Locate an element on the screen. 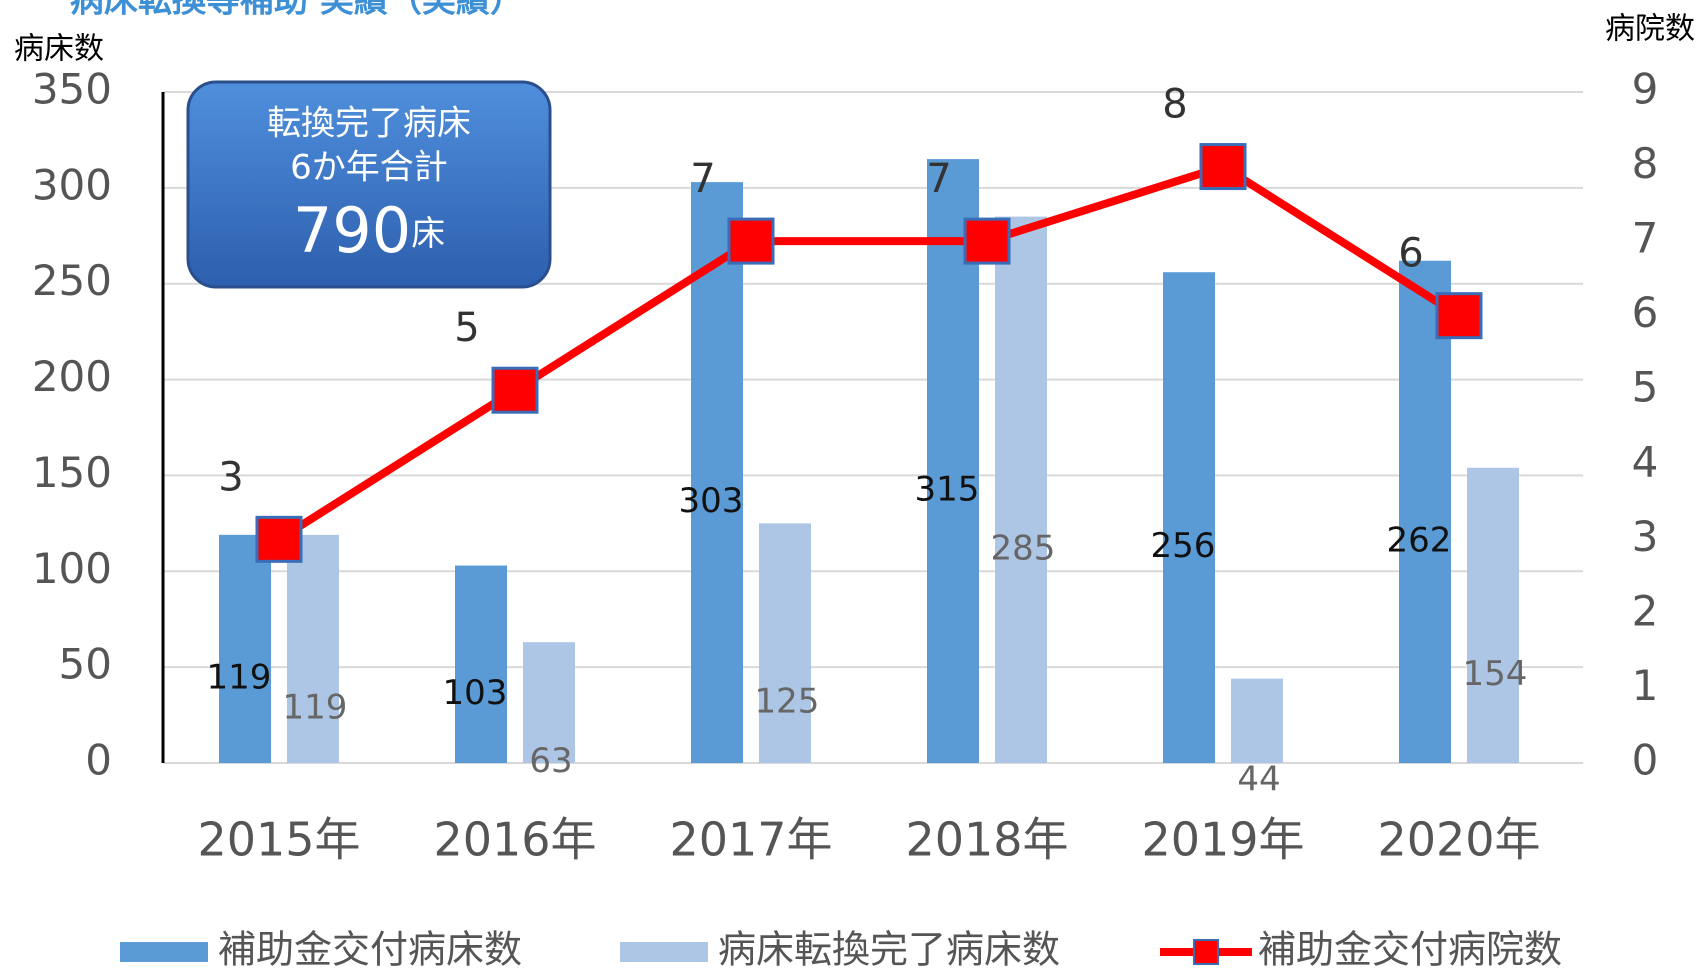  annotation-number: 790 is located at coordinates (352, 230).